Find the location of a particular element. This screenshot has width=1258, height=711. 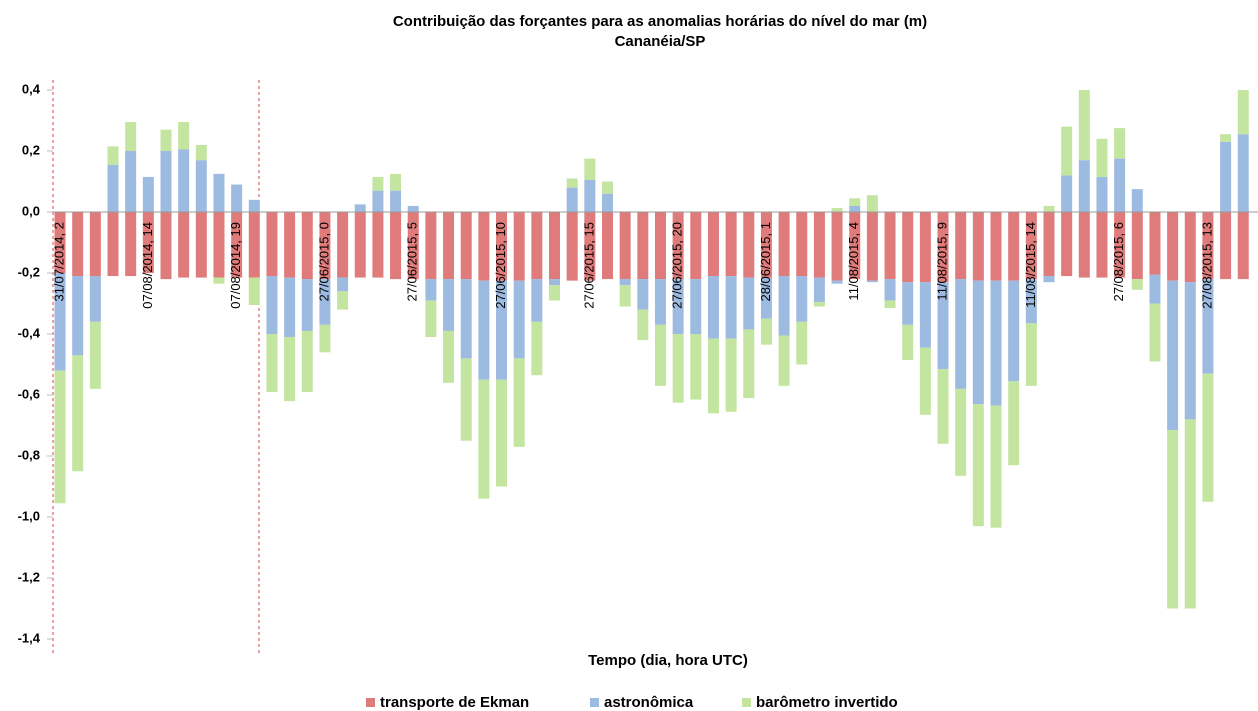

x-tick-label: 27/08/2015, 6 is located at coordinates (1118, 262).